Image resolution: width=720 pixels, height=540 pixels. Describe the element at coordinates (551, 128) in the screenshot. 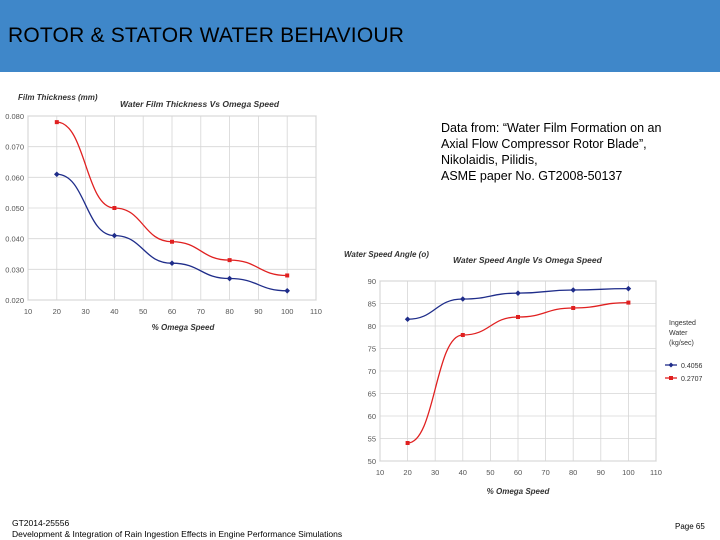

I see `source-line: Data from: “Water Film Formation on an` at that location.